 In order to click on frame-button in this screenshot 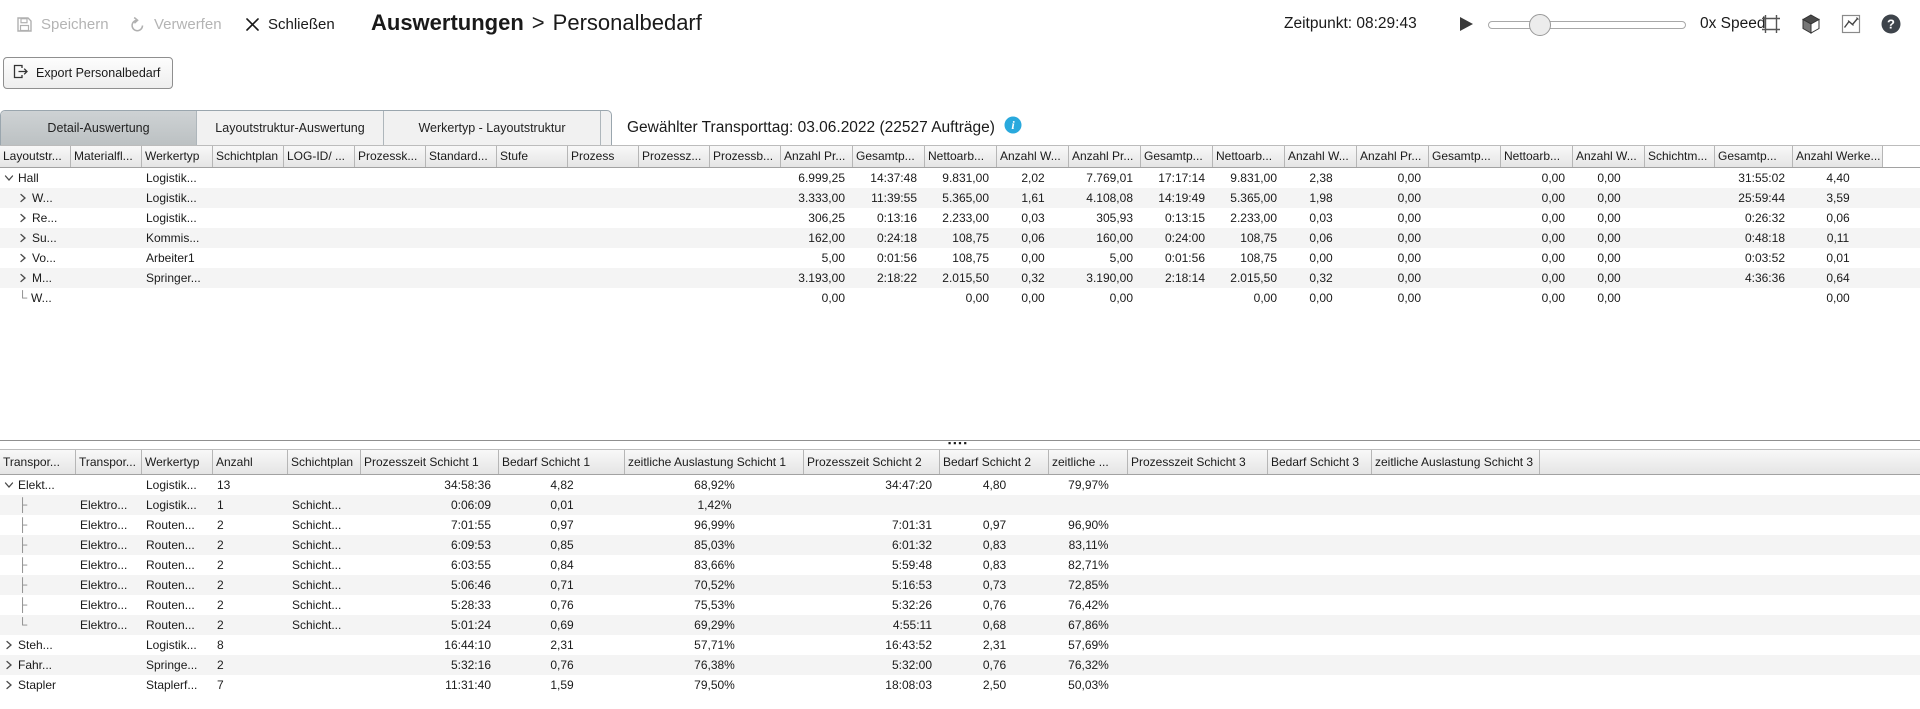, I will do `click(1771, 24)`.